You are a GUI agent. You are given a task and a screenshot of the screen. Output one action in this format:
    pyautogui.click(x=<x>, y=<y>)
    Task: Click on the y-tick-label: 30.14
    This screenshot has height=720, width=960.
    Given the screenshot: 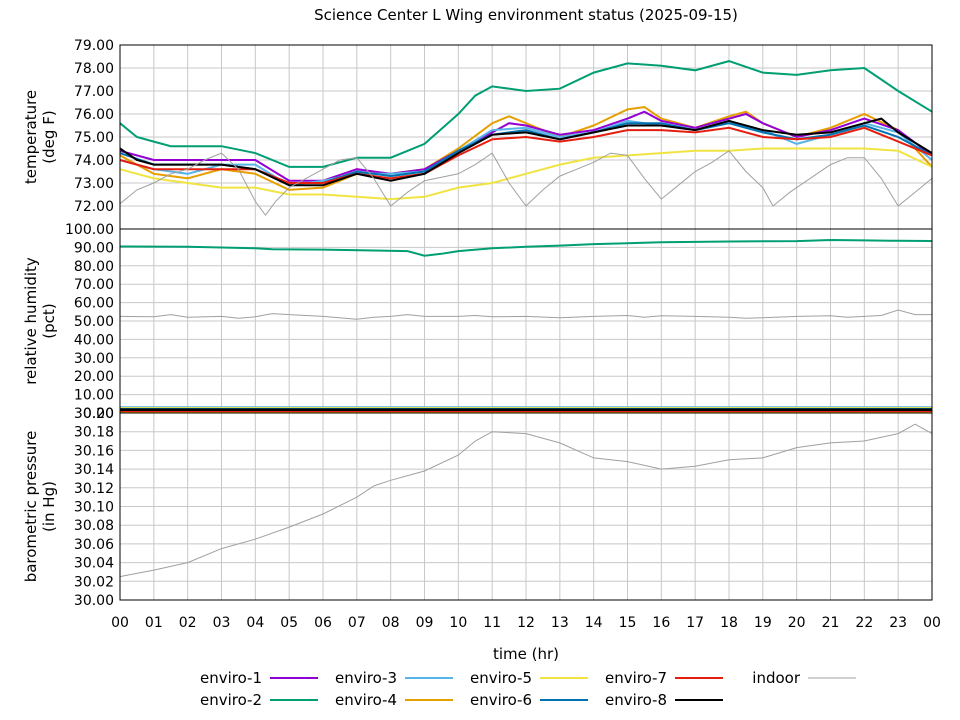 What is the action you would take?
    pyautogui.click(x=94, y=470)
    